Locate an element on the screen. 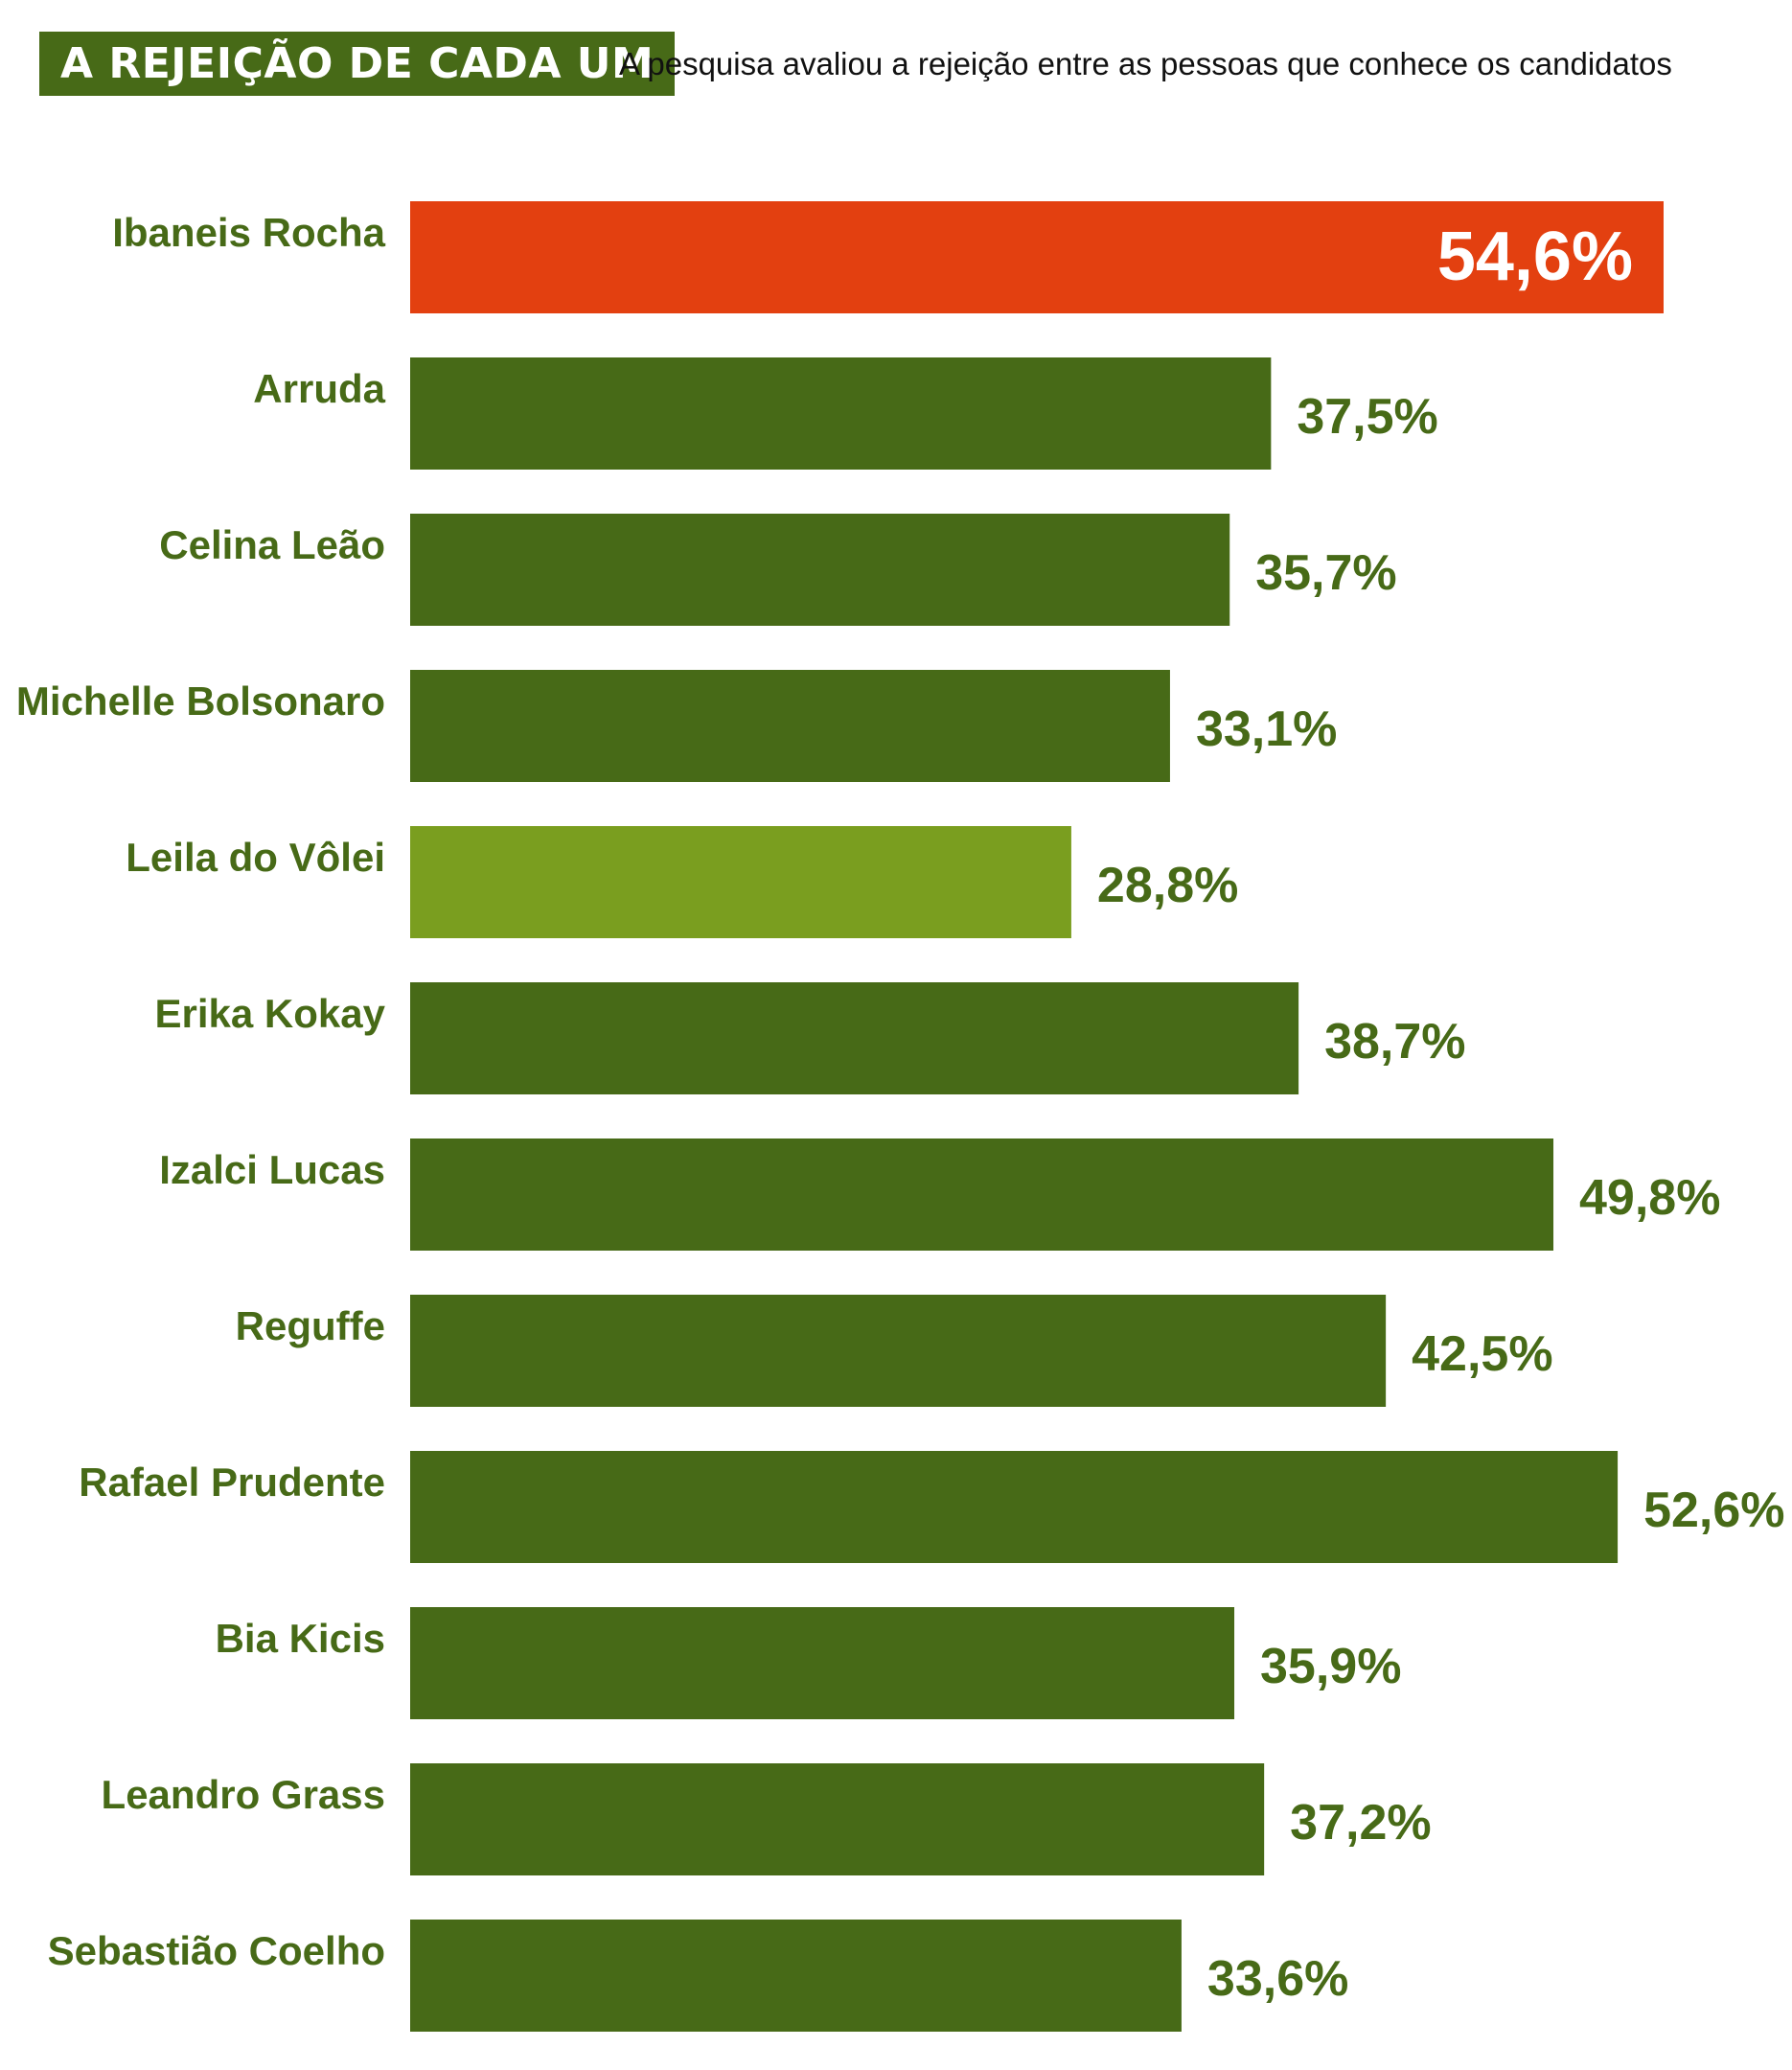  category-label-5: Erika Kokay is located at coordinates (271, 1013).